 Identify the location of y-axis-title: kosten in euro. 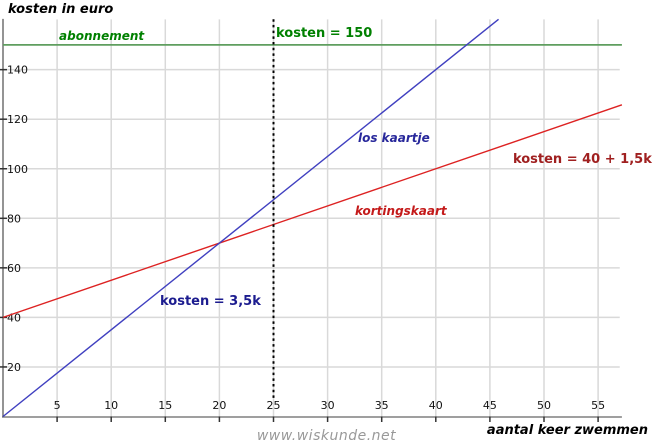
(61, 9).